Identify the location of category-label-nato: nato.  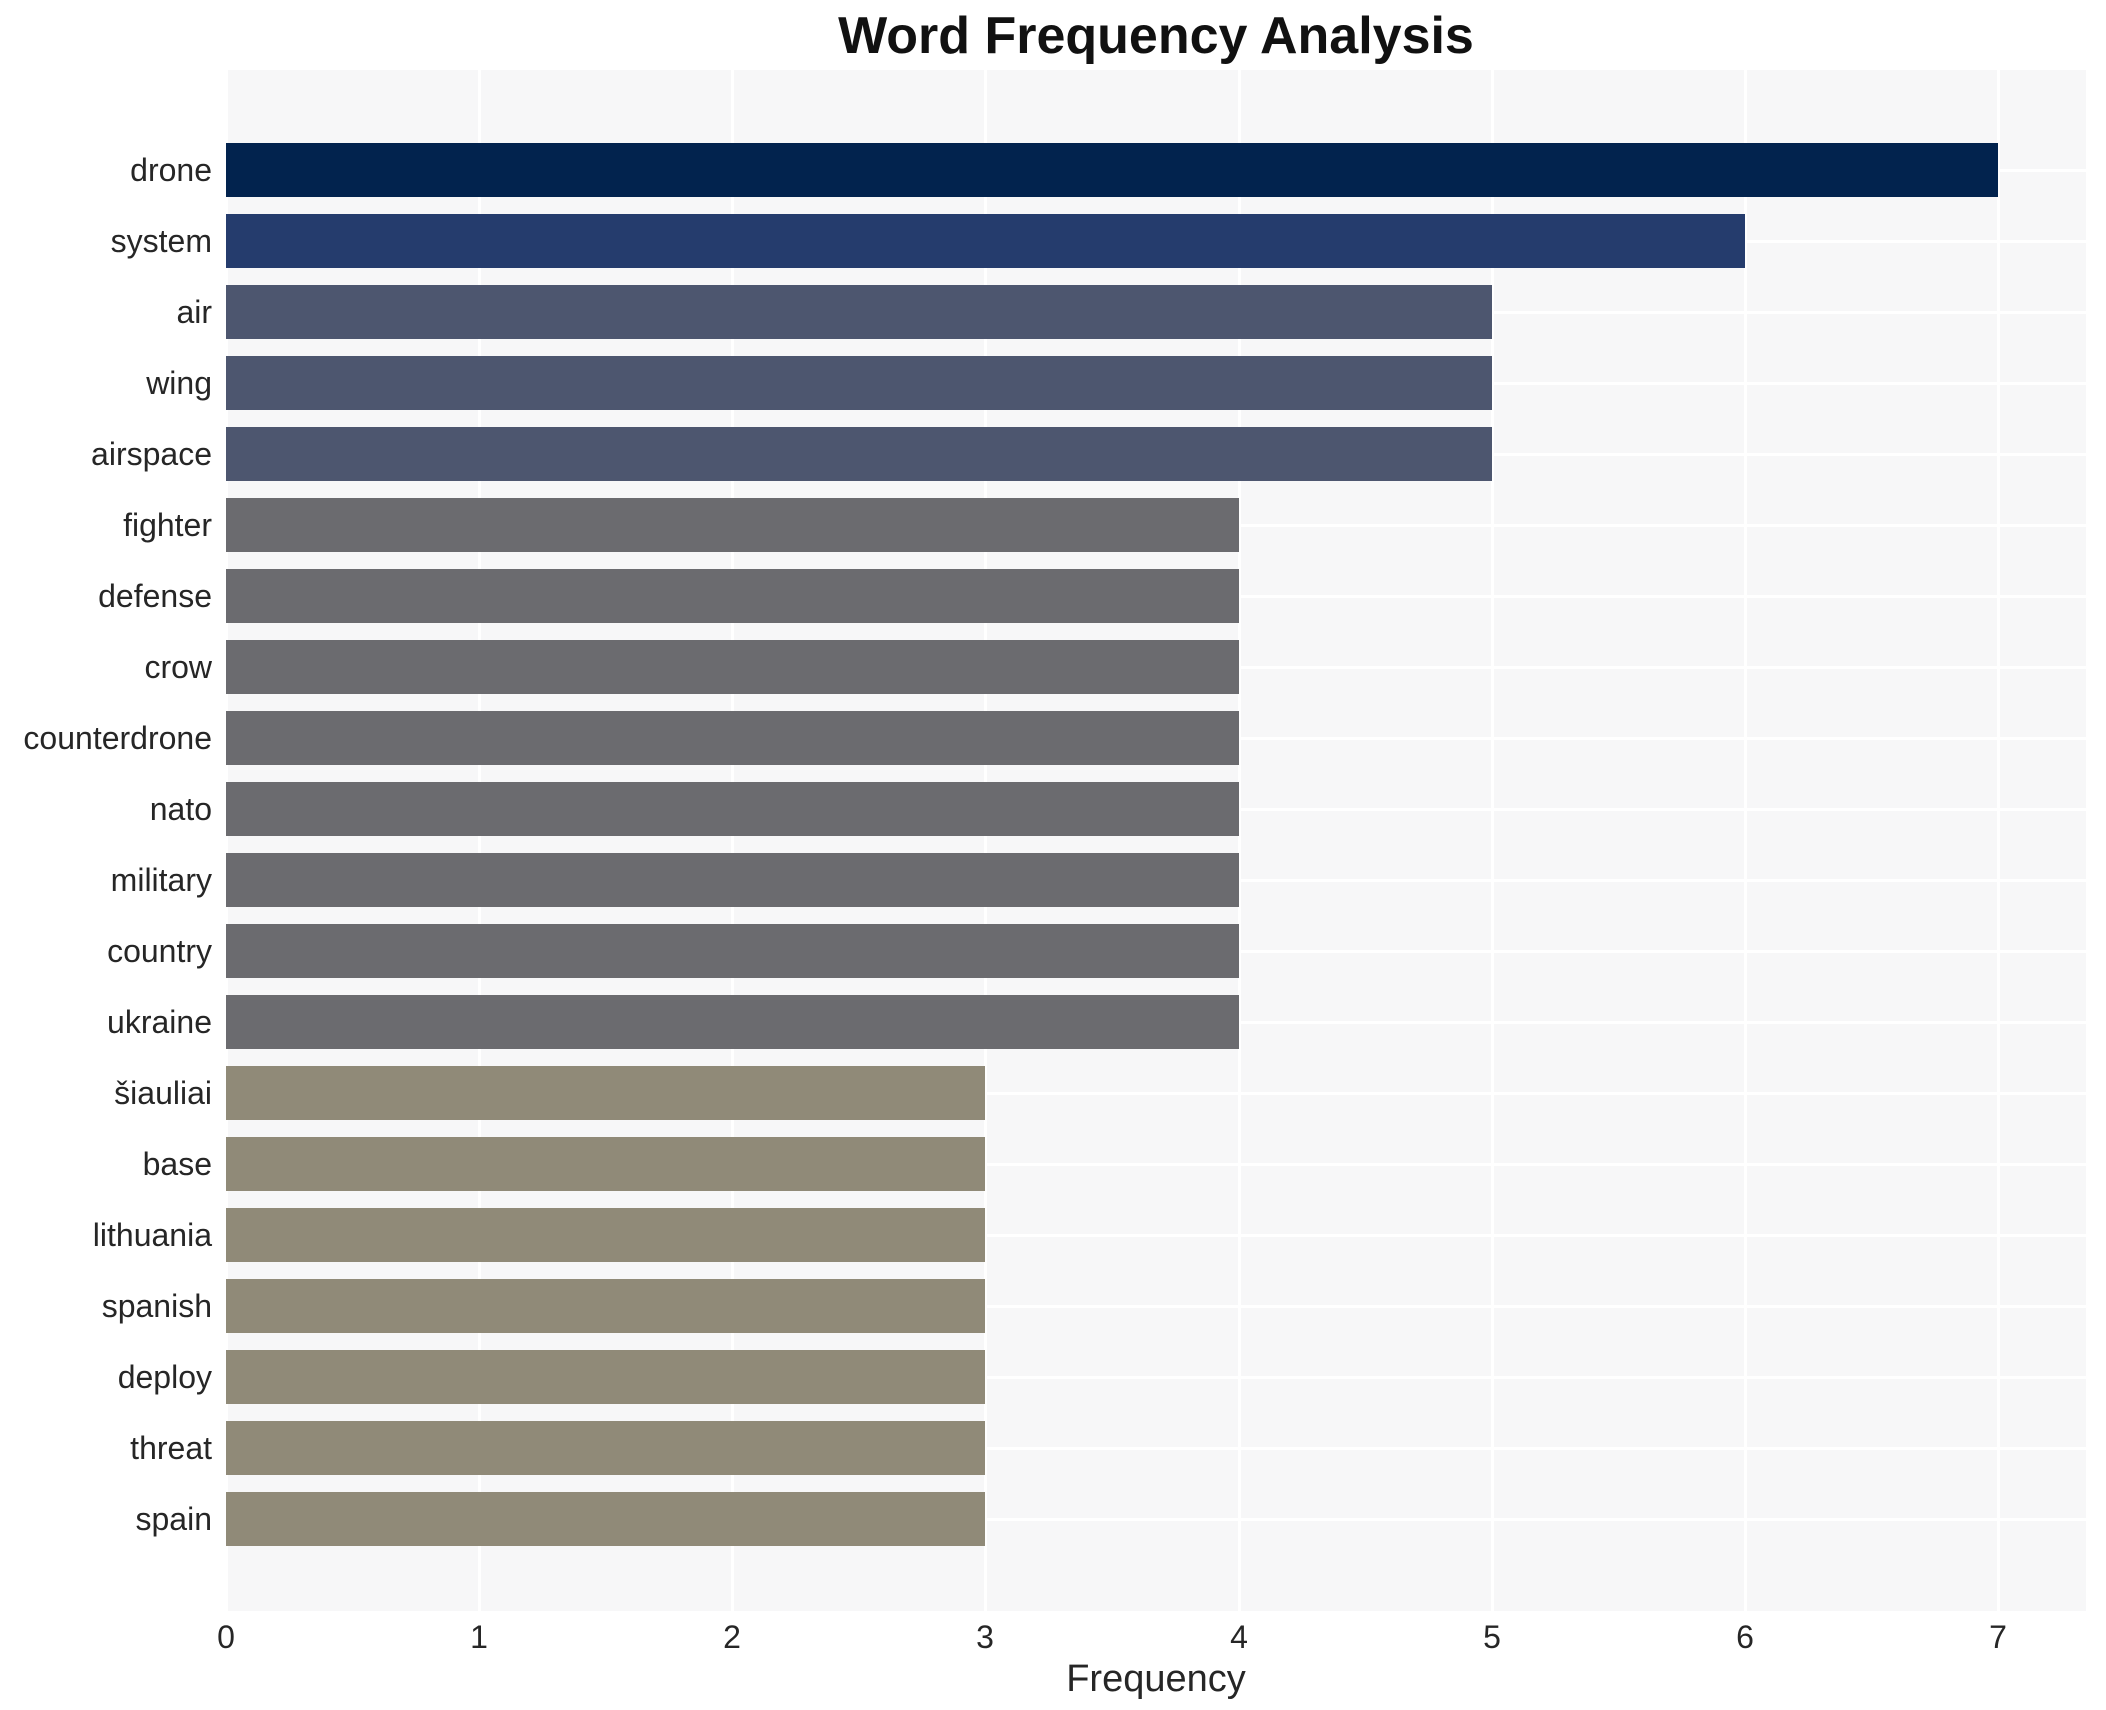
(180, 809).